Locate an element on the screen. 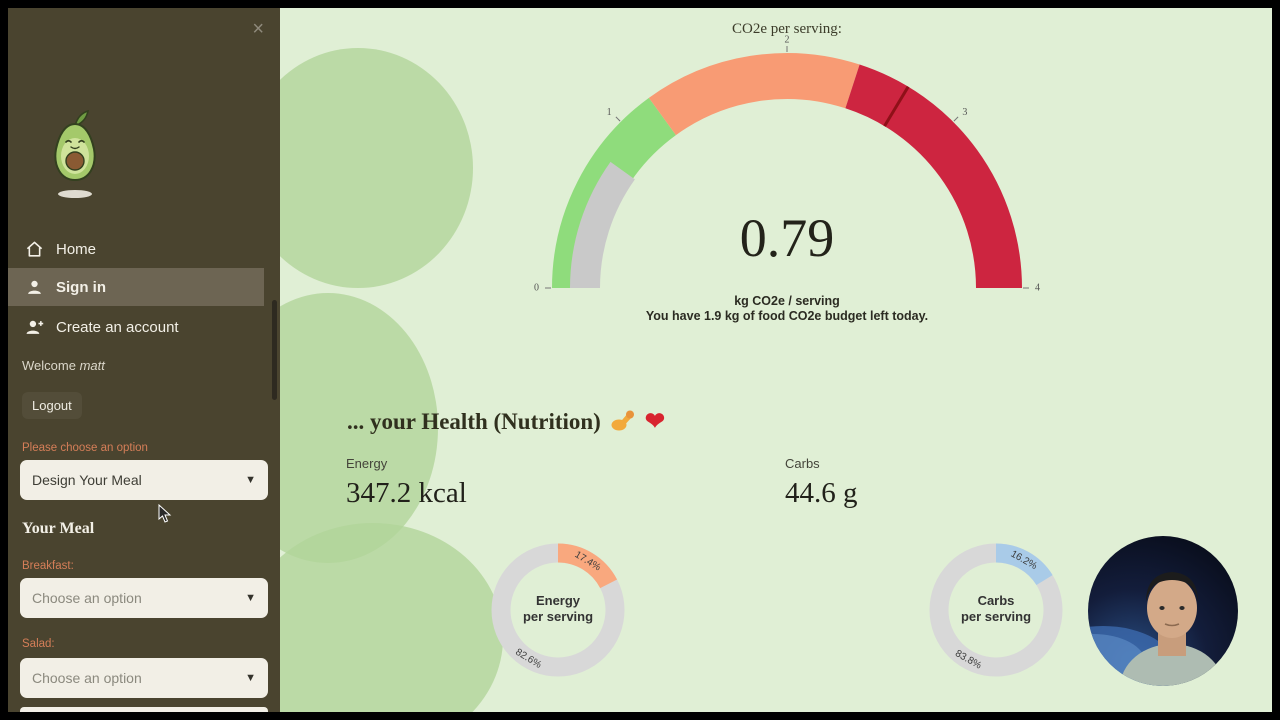 The width and height of the screenshot is (1280, 720). metric-label: Energy is located at coordinates (367, 463).